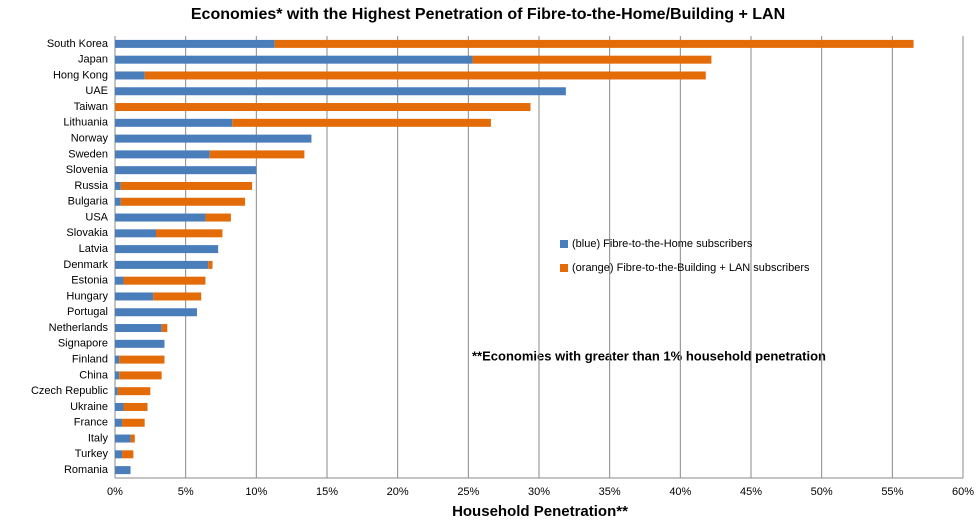  What do you see at coordinates (90, 360) in the screenshot?
I see `y-tick-label: Finland` at bounding box center [90, 360].